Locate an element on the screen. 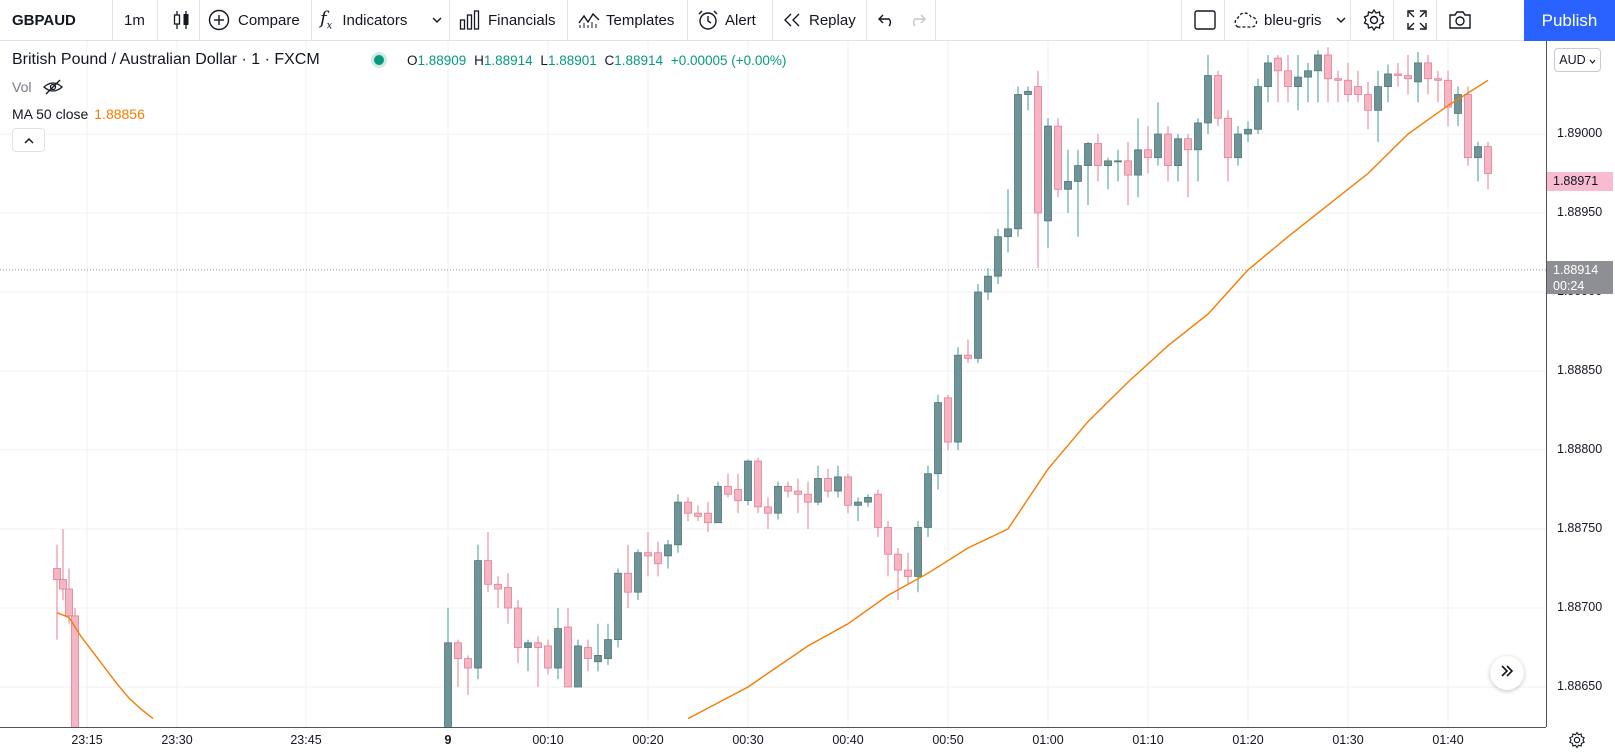  undo-button is located at coordinates (887, 20).